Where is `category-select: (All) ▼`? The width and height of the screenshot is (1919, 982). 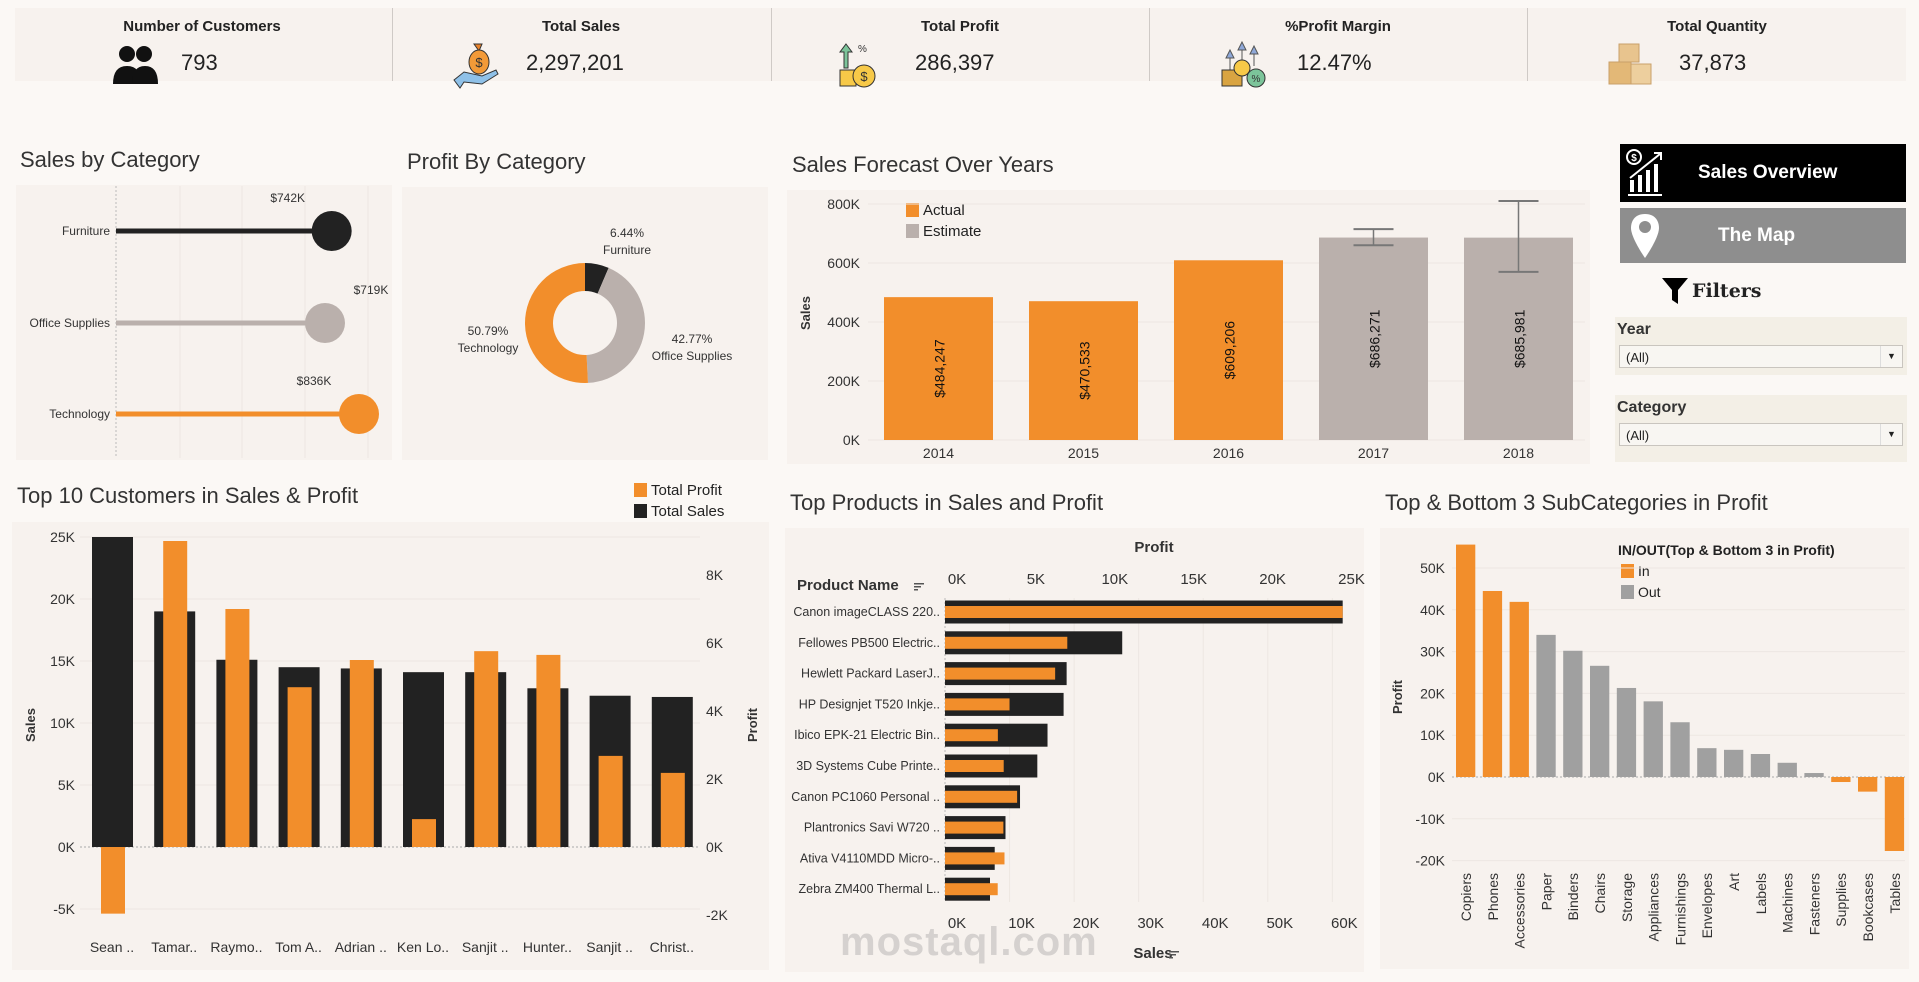 category-select: (All) ▼ is located at coordinates (1761, 434).